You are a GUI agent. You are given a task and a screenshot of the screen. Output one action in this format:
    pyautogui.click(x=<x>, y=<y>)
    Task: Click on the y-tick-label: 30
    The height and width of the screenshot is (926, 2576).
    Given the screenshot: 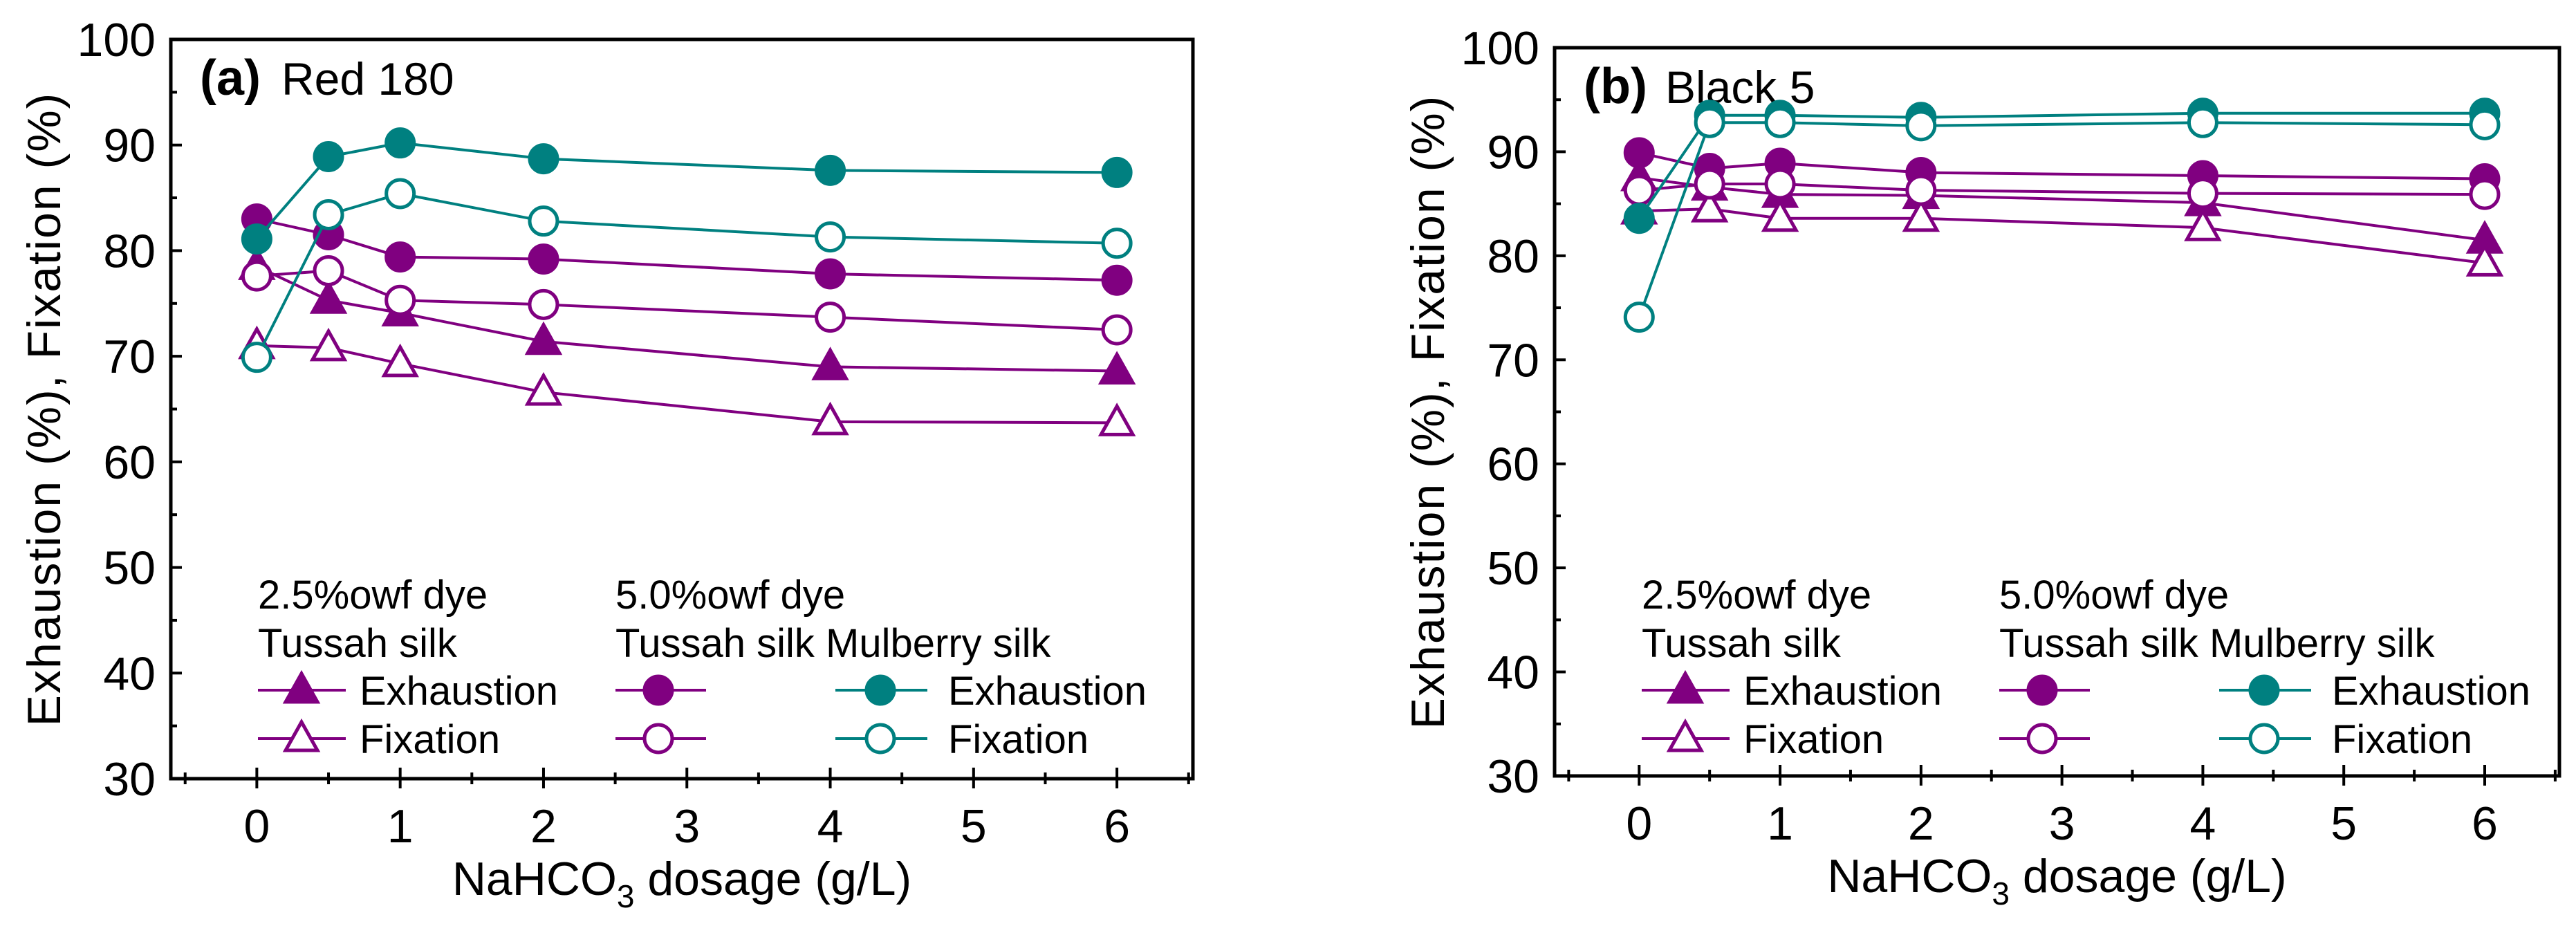 What is the action you would take?
    pyautogui.click(x=1513, y=776)
    